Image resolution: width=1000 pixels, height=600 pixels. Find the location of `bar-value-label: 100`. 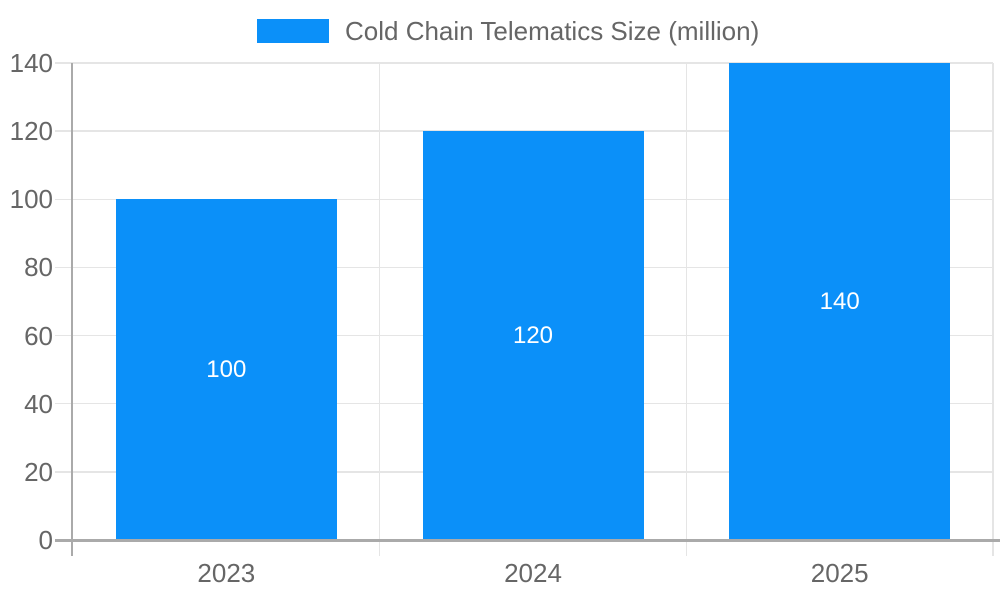

bar-value-label: 100 is located at coordinates (226, 369).